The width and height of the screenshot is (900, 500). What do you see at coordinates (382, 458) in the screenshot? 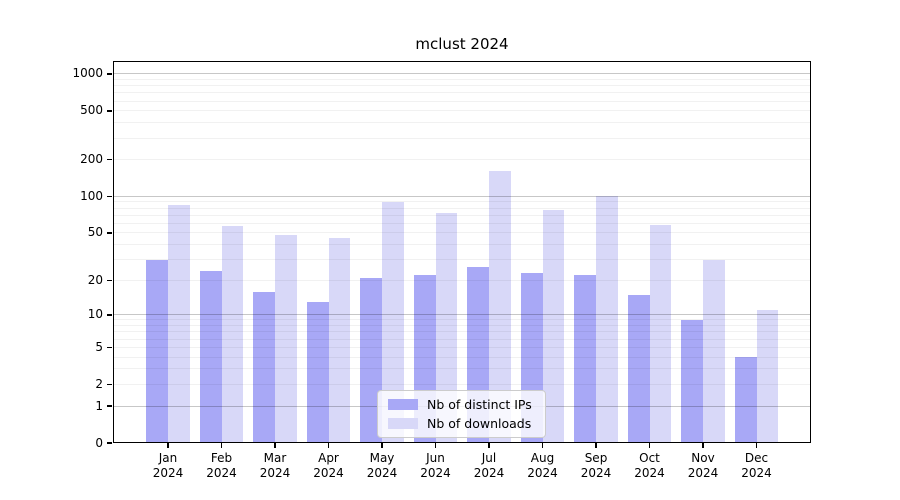
I see `x-tick-month: May` at bounding box center [382, 458].